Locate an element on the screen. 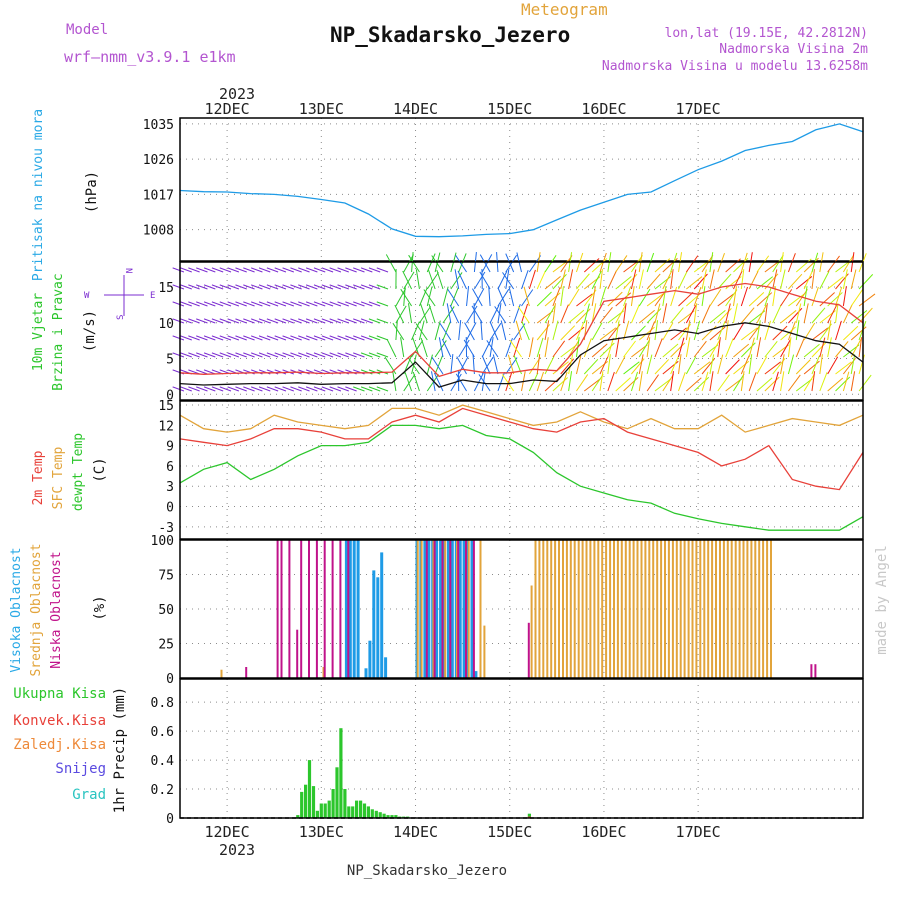 This screenshot has width=900, height=900. top-day-label: 17DEC is located at coordinates (698, 109).